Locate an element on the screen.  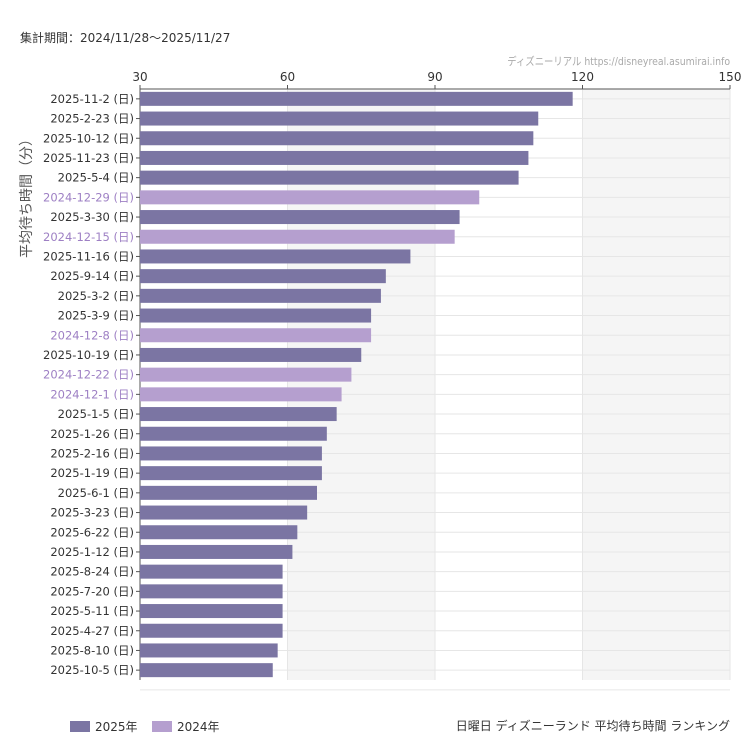
legend-item-2025: 2025年 is located at coordinates (104, 726).